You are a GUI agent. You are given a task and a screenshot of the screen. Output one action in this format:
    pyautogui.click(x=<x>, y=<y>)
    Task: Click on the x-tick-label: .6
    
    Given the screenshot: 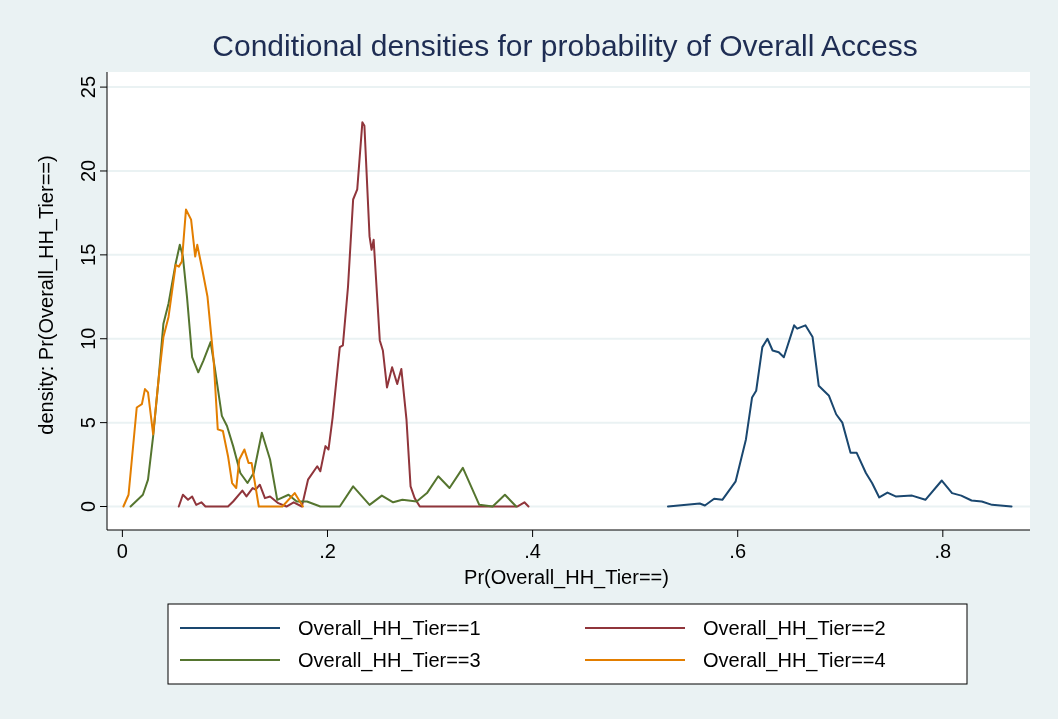 What is the action you would take?
    pyautogui.click(x=738, y=551)
    